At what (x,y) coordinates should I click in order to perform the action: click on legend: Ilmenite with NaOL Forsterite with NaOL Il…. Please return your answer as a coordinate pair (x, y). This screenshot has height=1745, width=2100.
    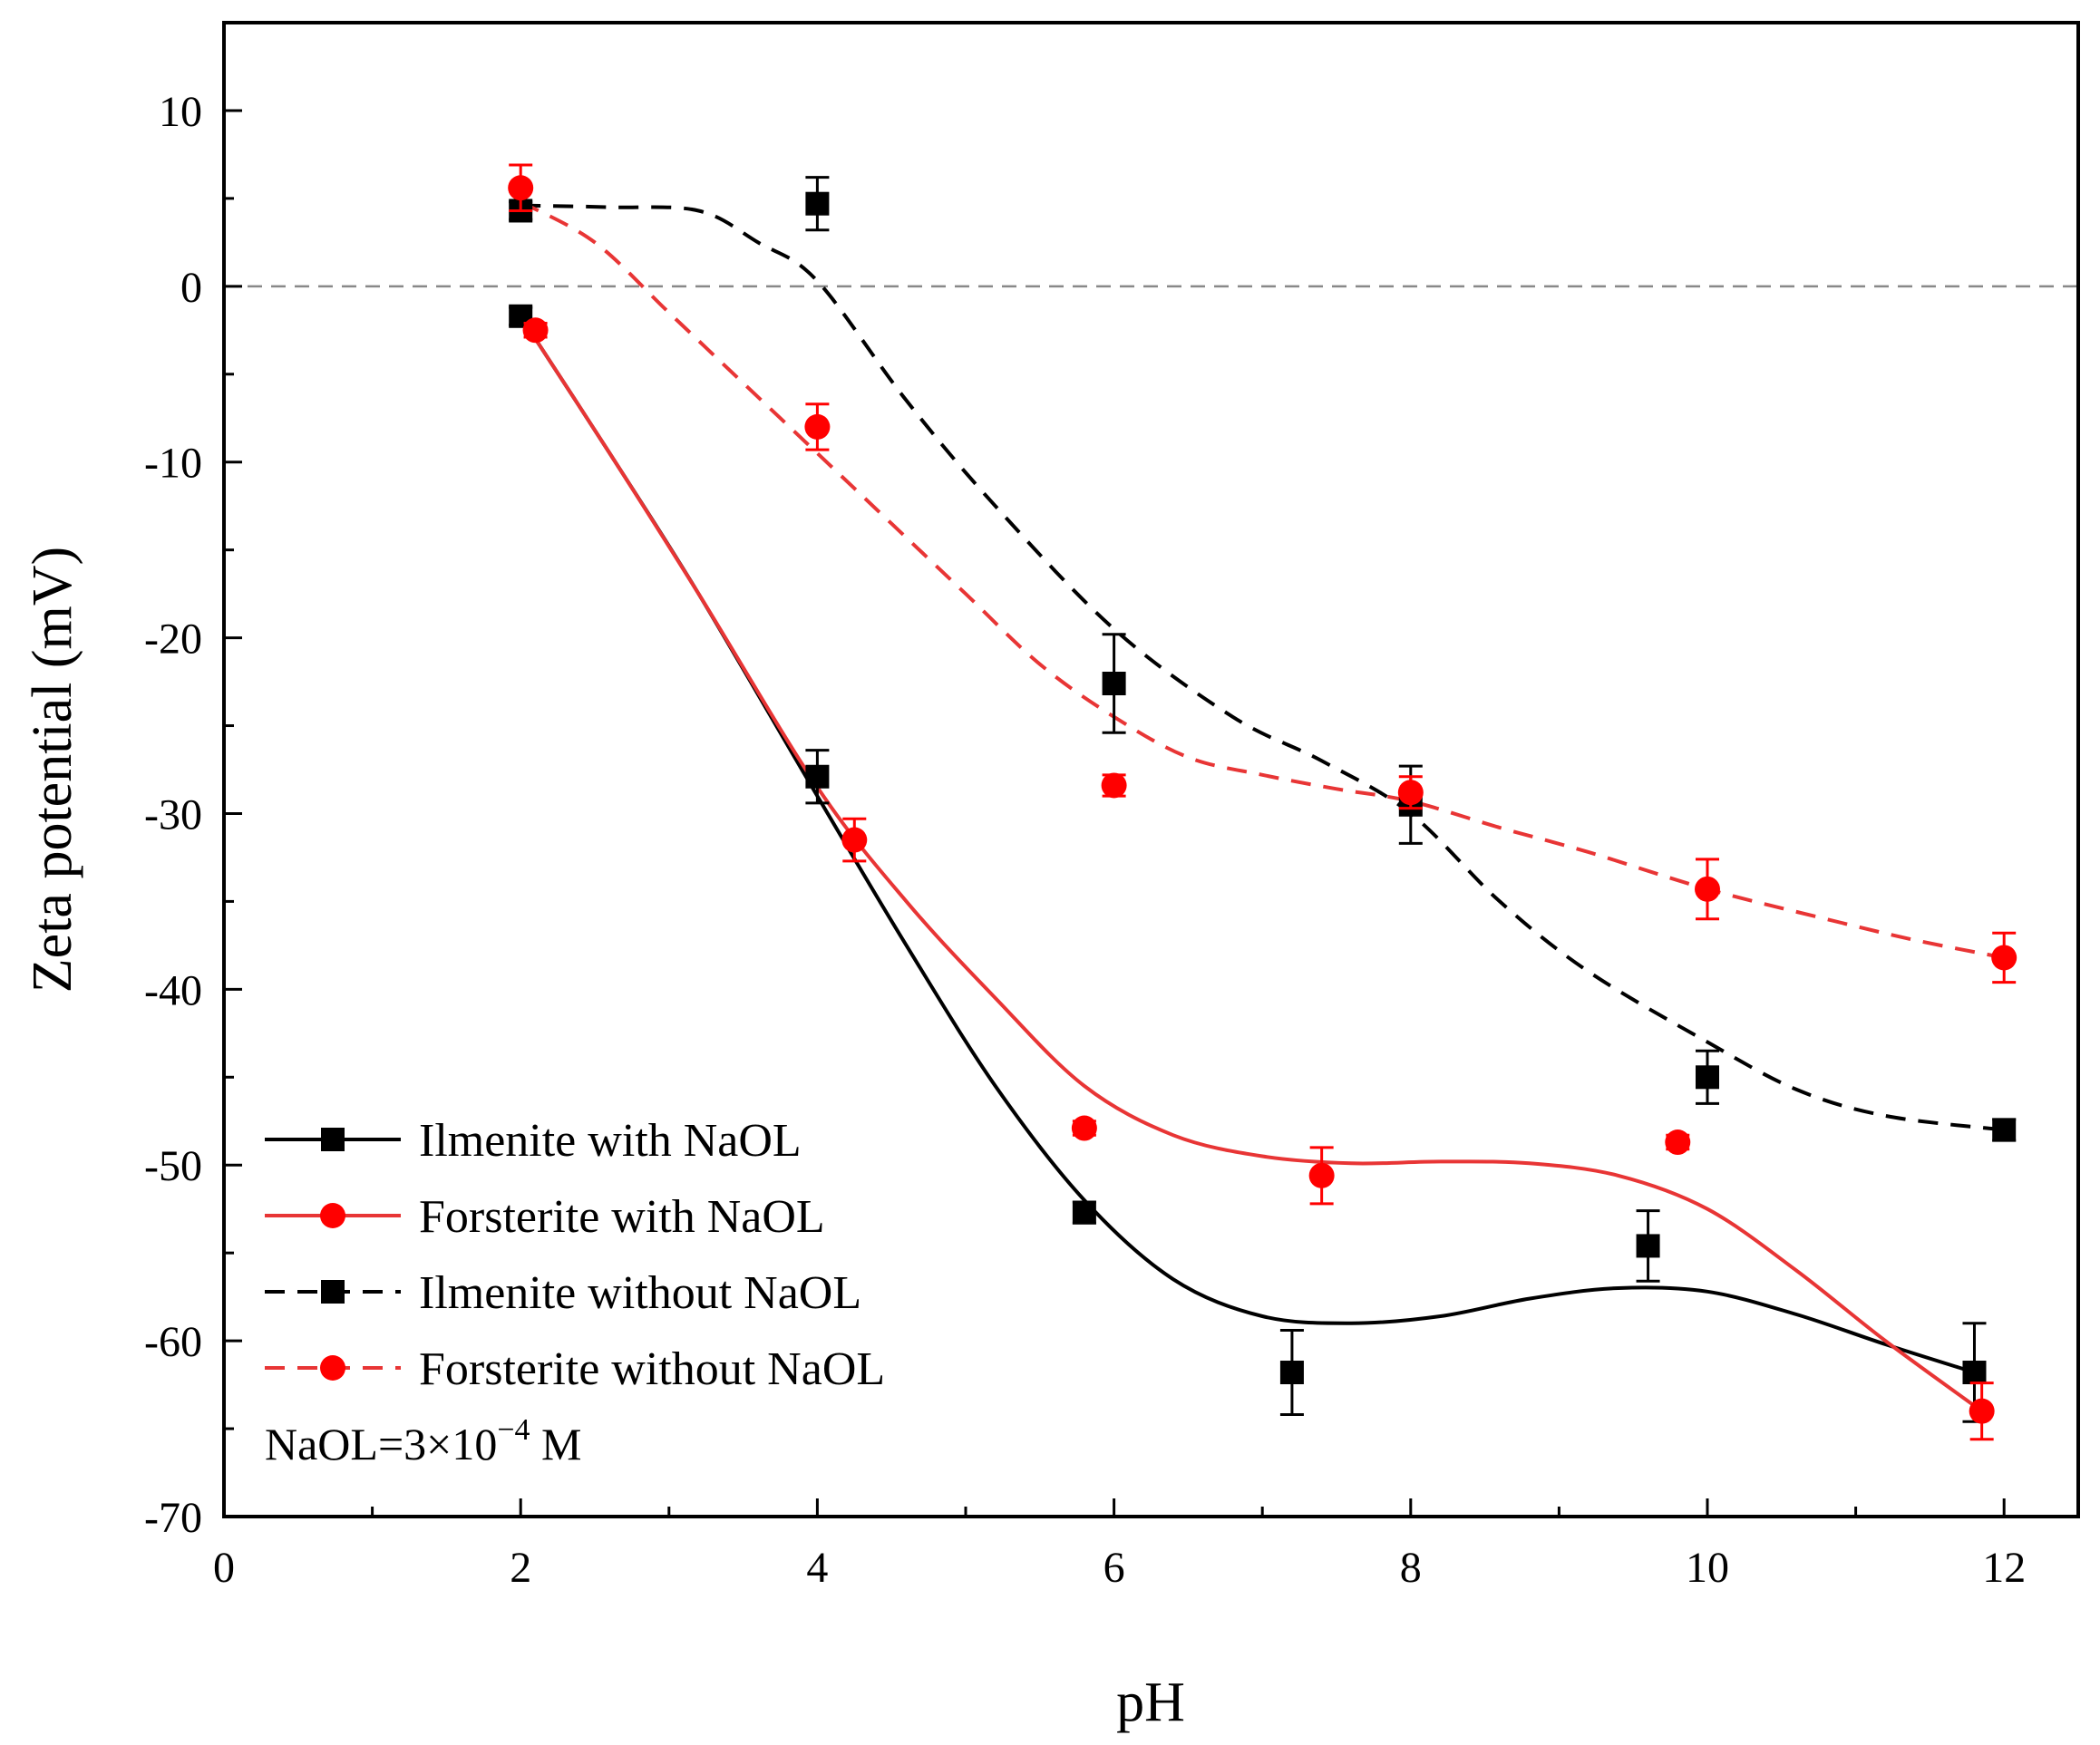
    Looking at the image, I should click on (575, 1255).